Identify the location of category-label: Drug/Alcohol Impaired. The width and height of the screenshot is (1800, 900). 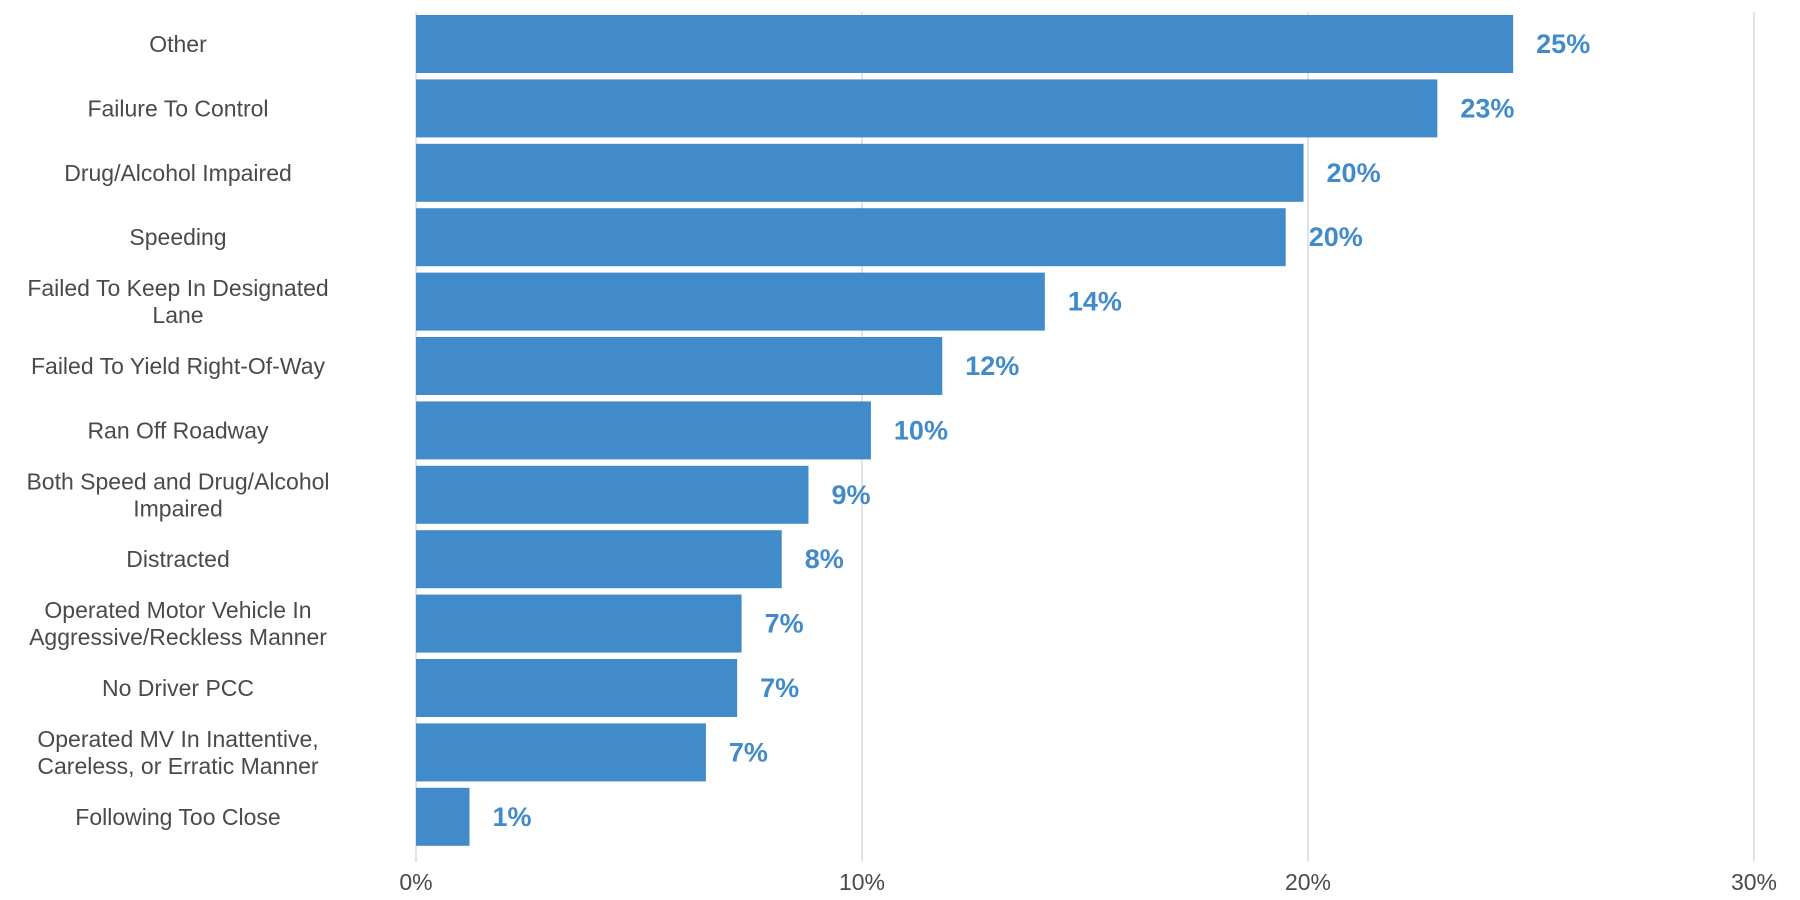
(178, 173).